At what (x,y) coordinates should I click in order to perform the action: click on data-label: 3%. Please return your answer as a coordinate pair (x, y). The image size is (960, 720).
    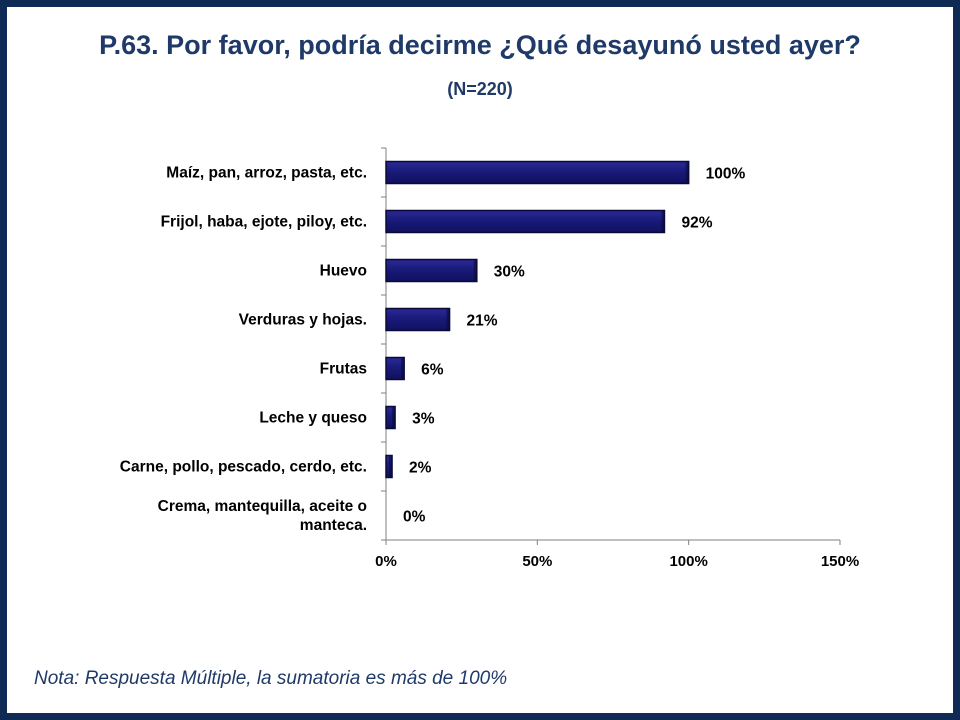
    Looking at the image, I should click on (423, 419).